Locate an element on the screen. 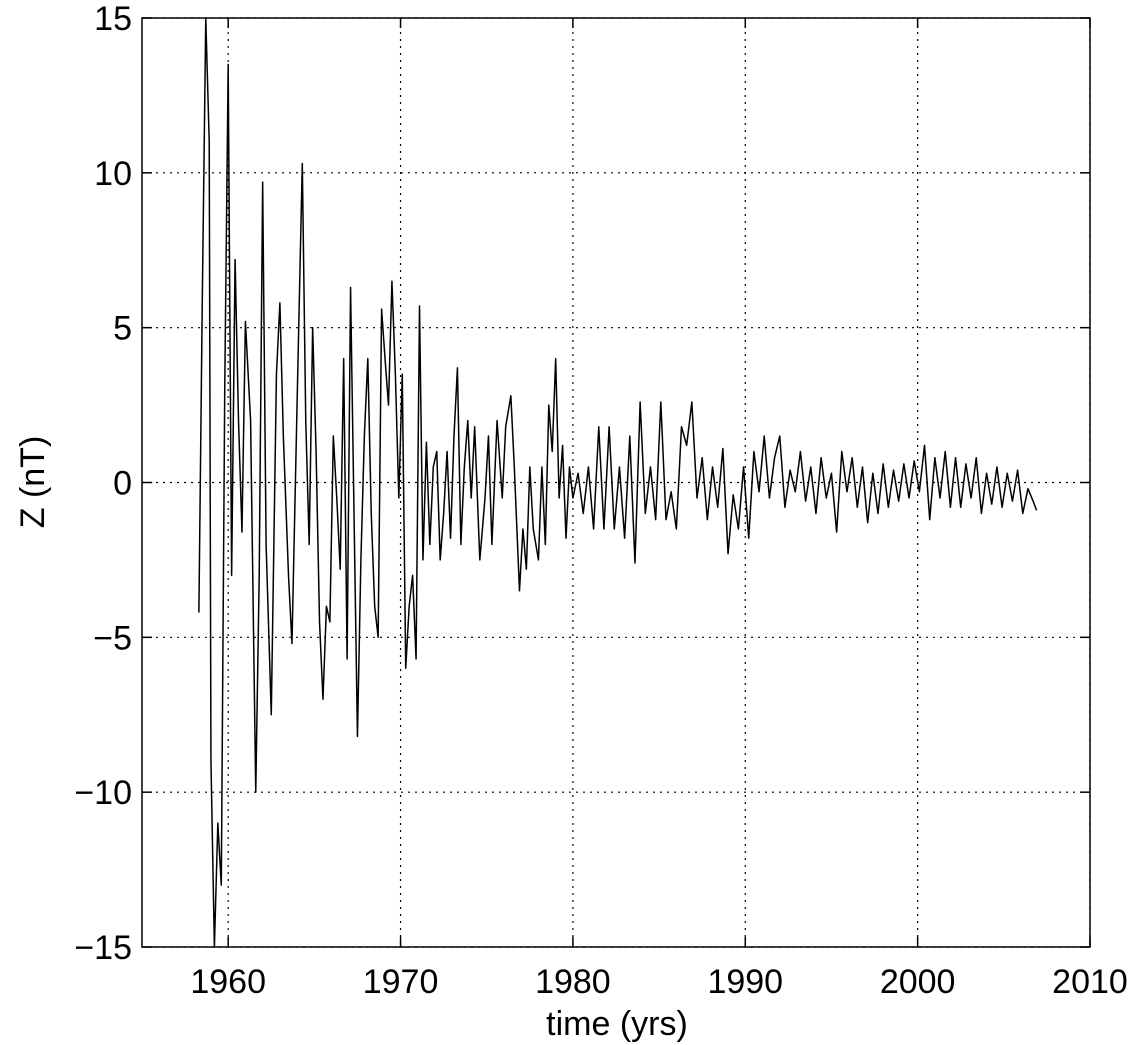 Image resolution: width=1147 pixels, height=1045 pixels. y-tick-label: −15 is located at coordinates (103, 948).